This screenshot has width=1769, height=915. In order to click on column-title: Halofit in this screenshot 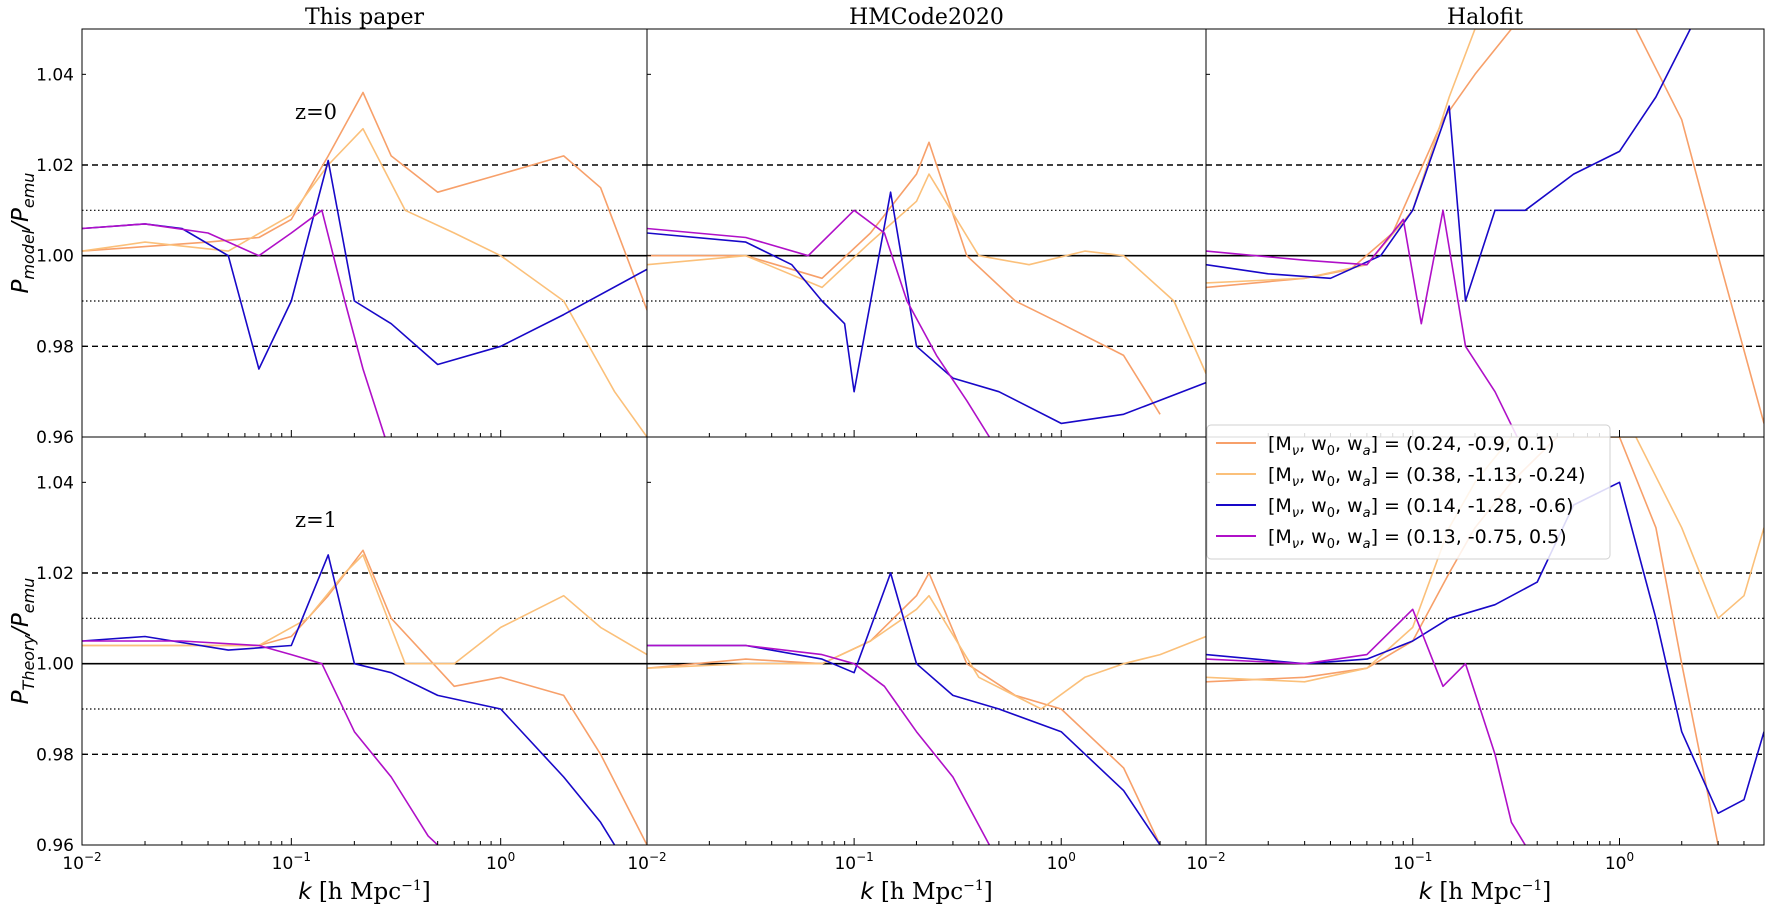, I will do `click(1485, 17)`.